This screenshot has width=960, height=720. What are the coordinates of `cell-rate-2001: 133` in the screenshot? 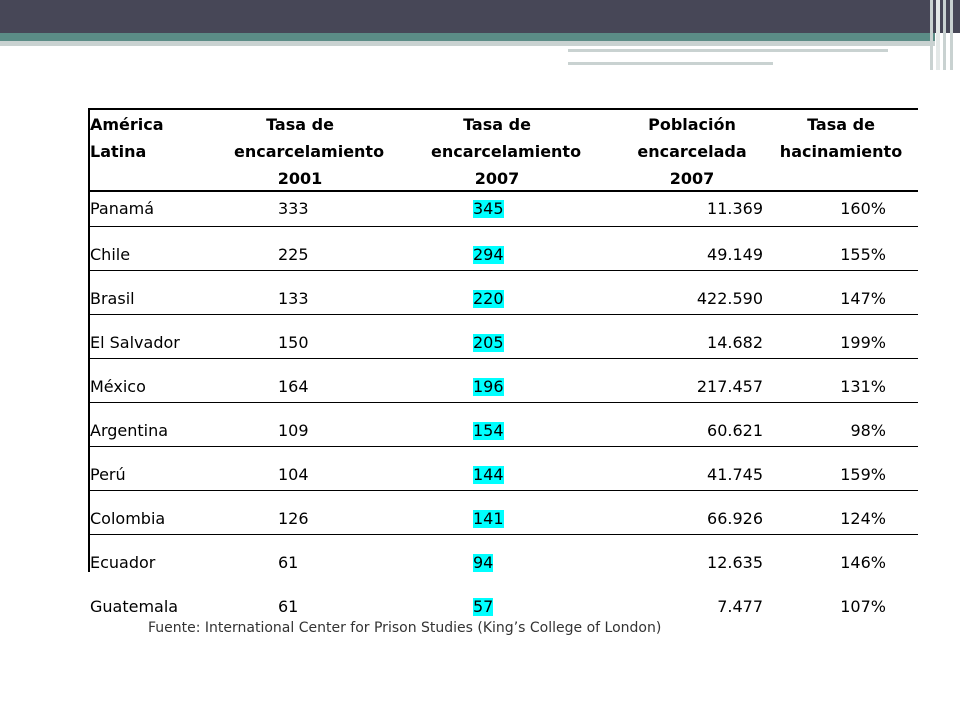 It's located at (293, 298).